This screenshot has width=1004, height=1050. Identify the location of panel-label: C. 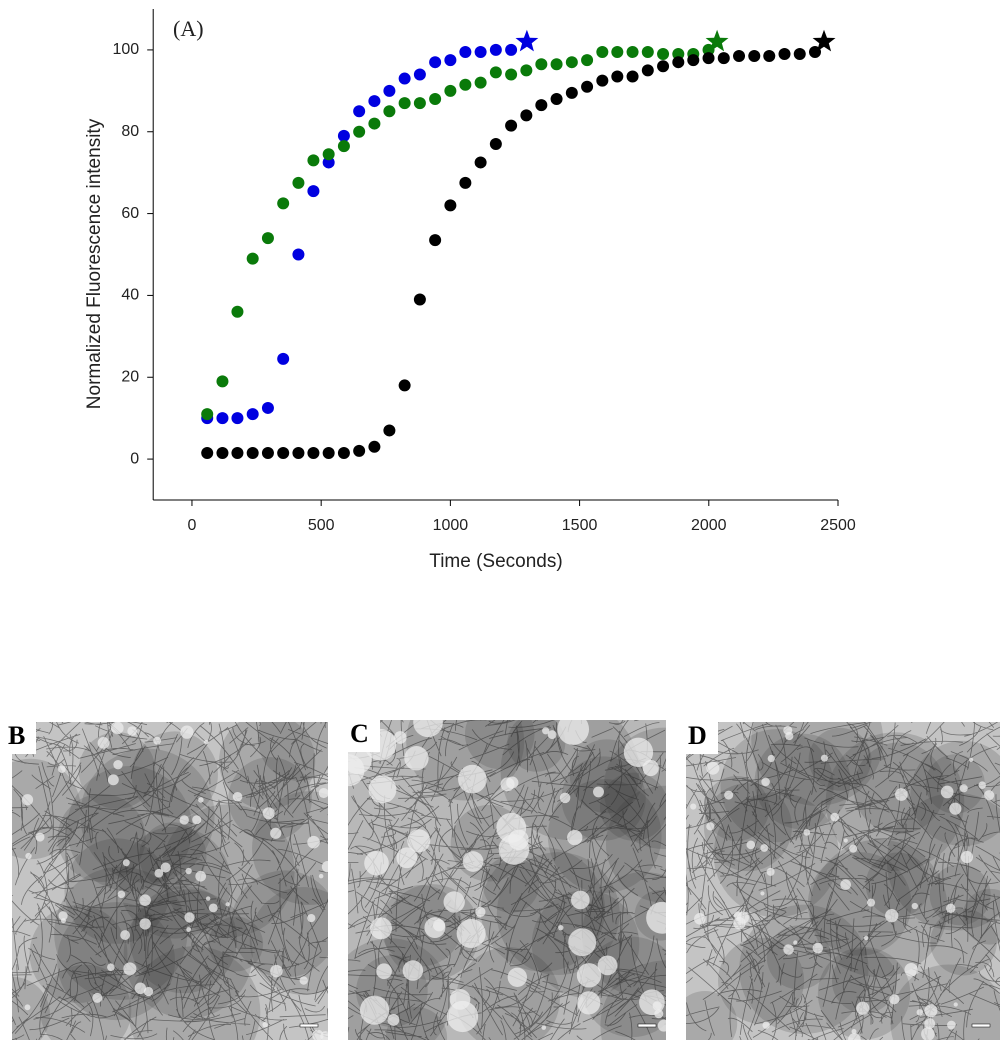
(359, 733).